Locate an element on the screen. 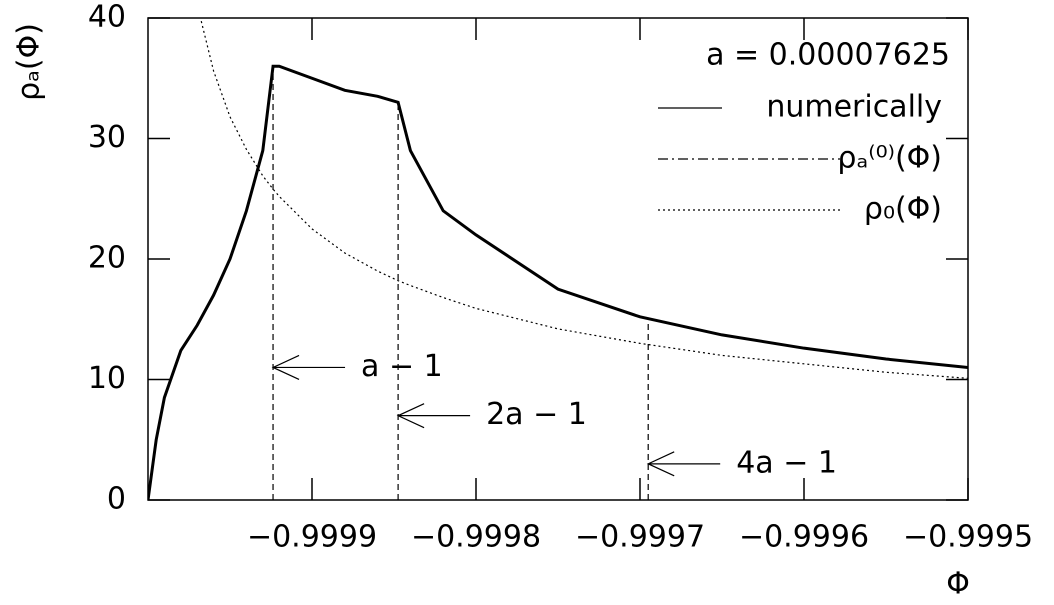 The height and width of the screenshot is (605, 1054). annotation-label: 4a − 1 is located at coordinates (786, 462).